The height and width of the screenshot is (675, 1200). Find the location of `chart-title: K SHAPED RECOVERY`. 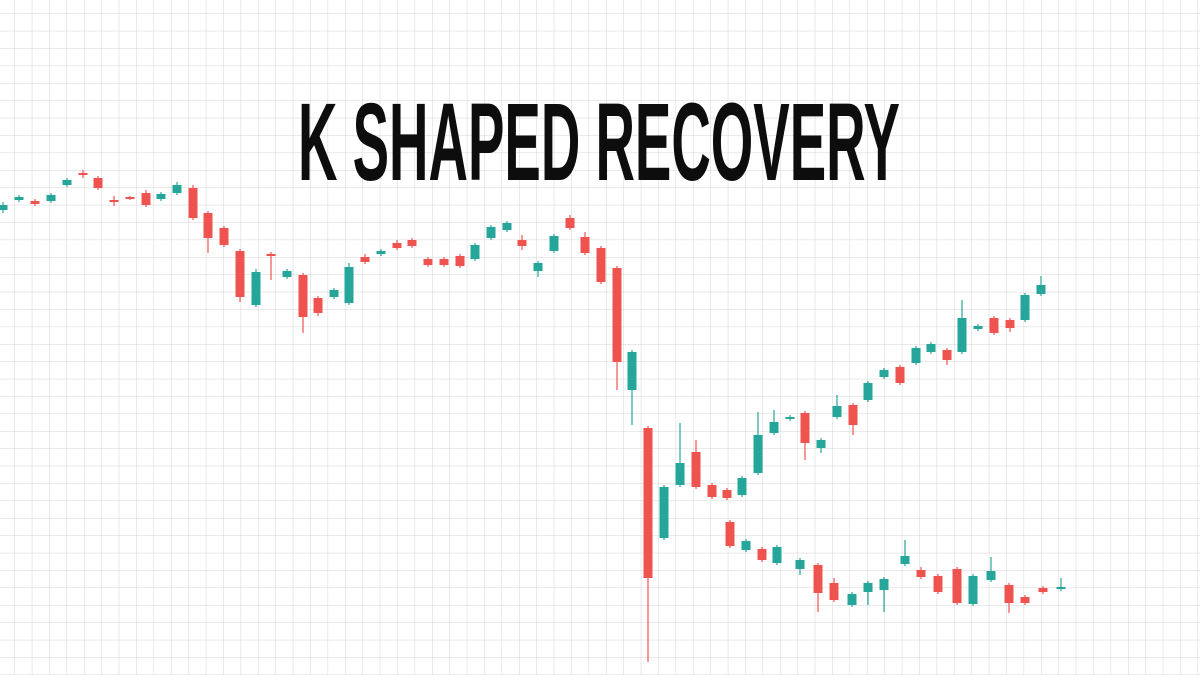

chart-title: K SHAPED RECOVERY is located at coordinates (599, 142).